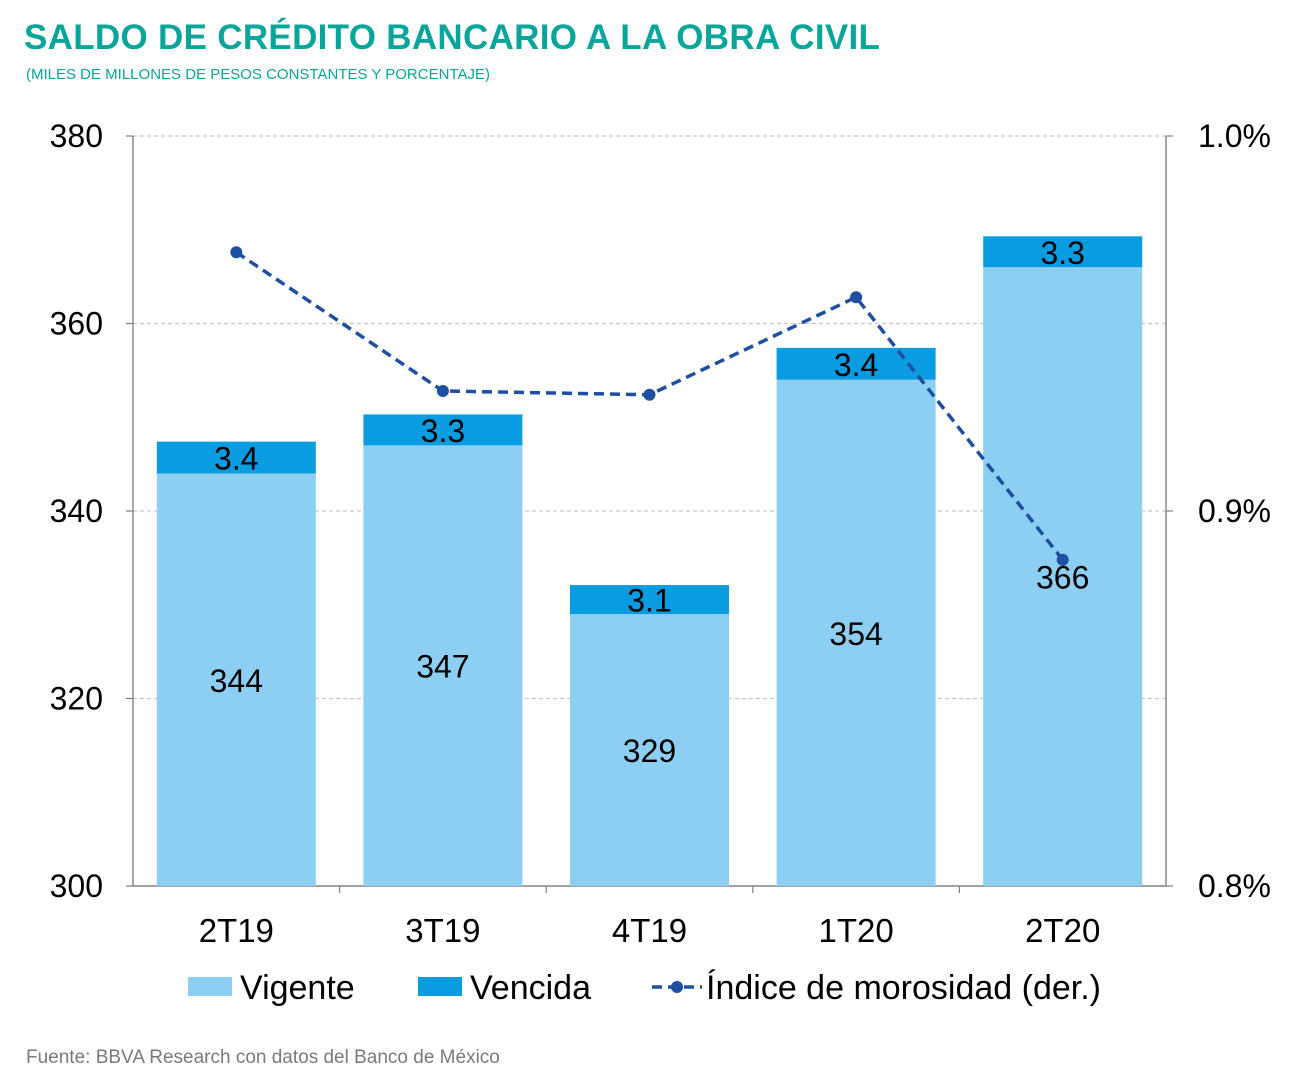  I want to click on x-axis-tick-label: 1T20, so click(855, 930).